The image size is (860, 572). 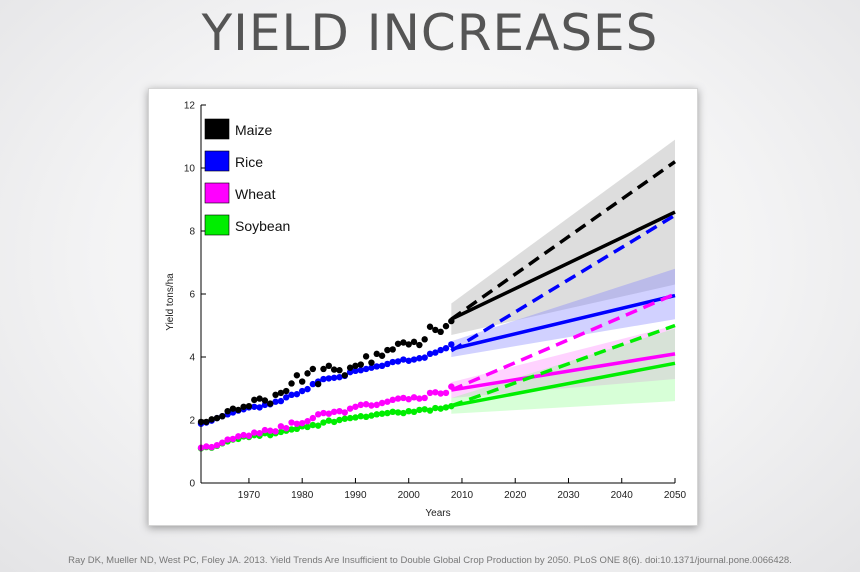 I want to click on y-tick-label: 6, so click(x=192, y=295).